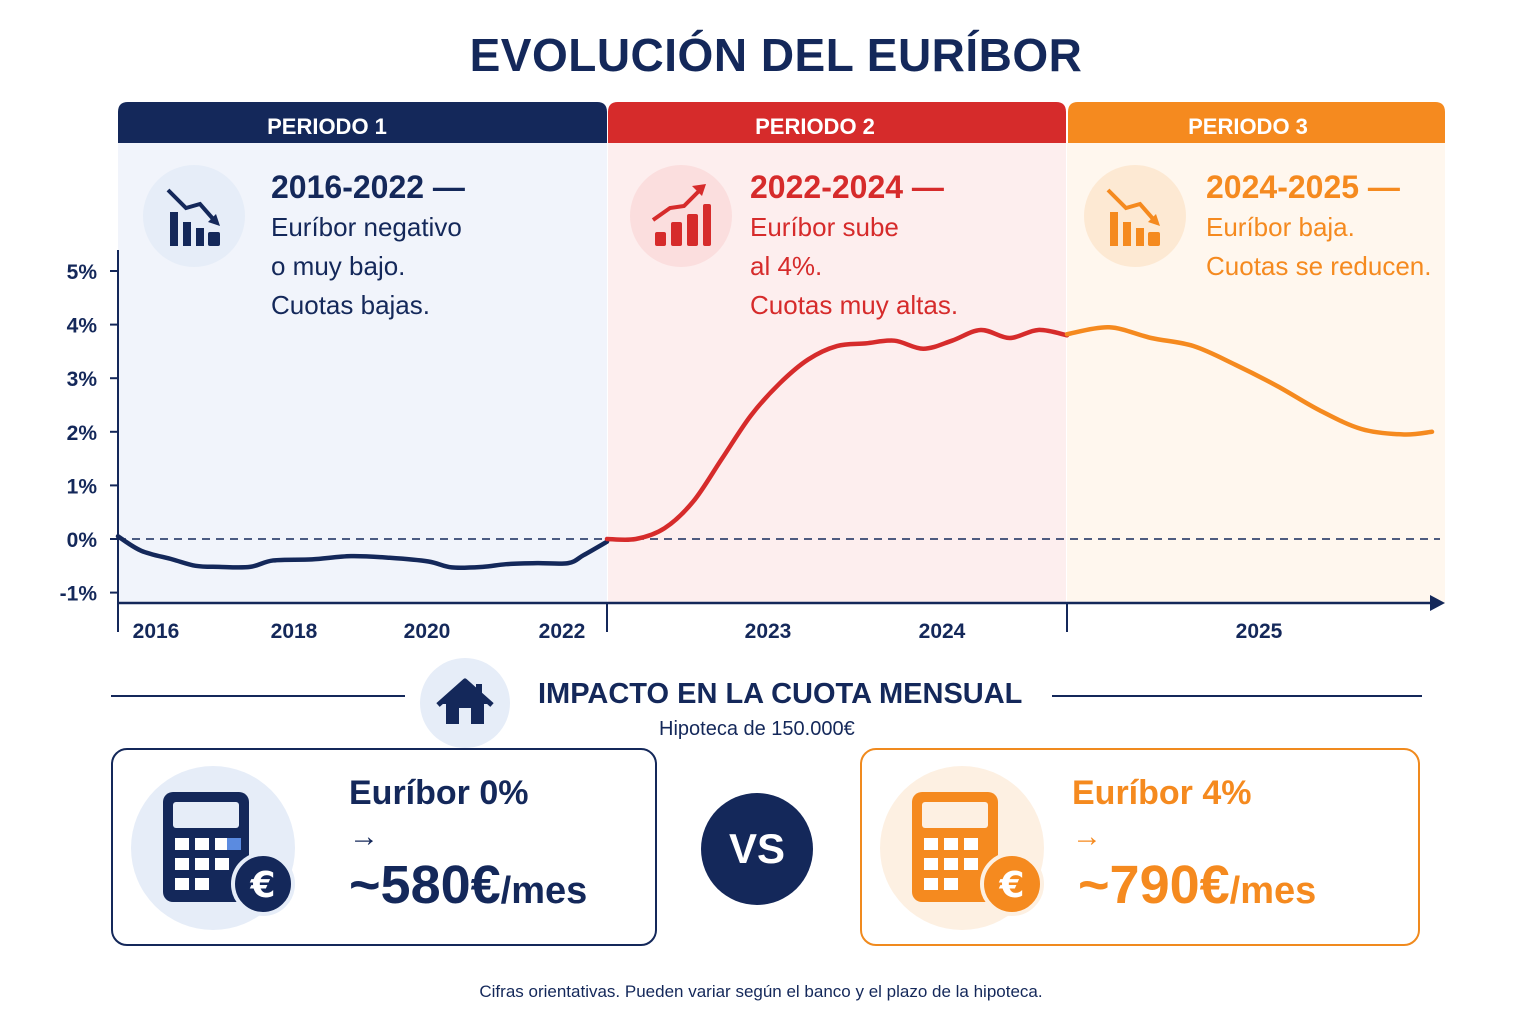 This screenshot has width=1536, height=1024. I want to click on period-1-tab: PERIODO 1, so click(362, 122).